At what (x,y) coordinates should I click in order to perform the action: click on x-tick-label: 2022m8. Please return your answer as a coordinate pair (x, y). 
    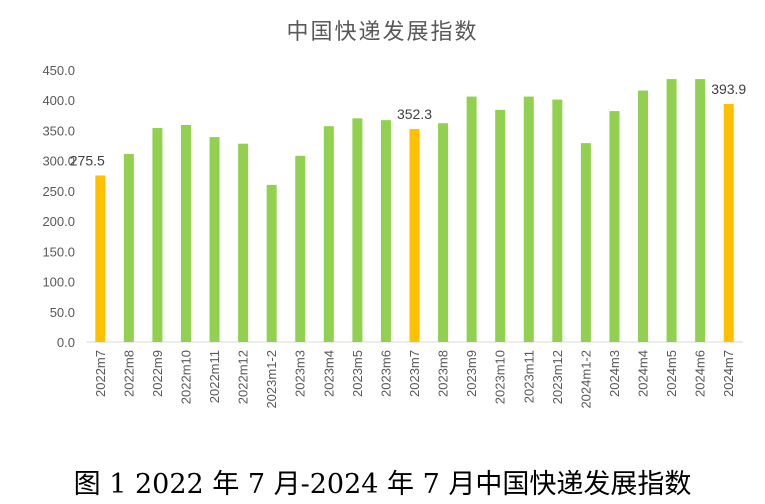
    Looking at the image, I should click on (128, 373).